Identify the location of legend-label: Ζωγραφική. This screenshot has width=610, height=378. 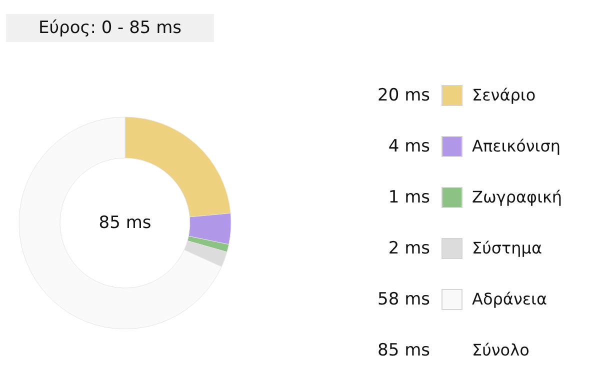
(517, 197).